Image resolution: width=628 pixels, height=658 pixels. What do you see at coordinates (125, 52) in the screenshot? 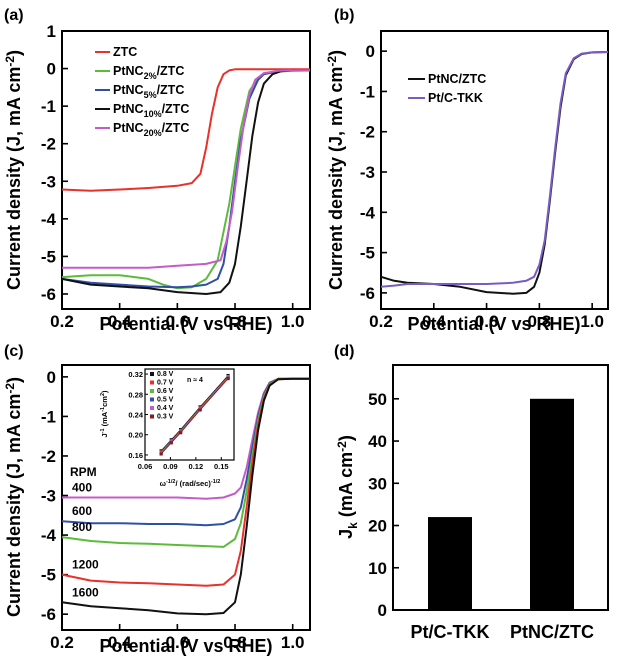
I see `legend-label: ZTC` at bounding box center [125, 52].